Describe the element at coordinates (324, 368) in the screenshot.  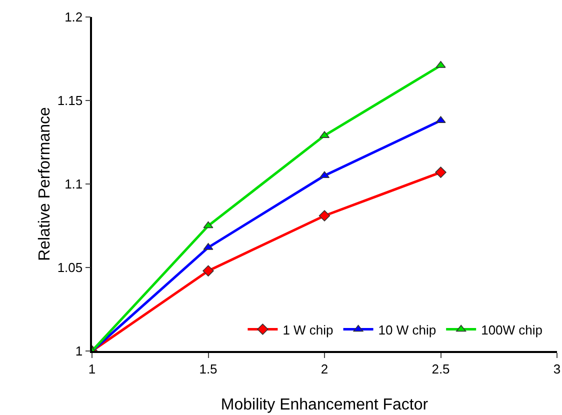
I see `x-tick-label: 2` at that location.